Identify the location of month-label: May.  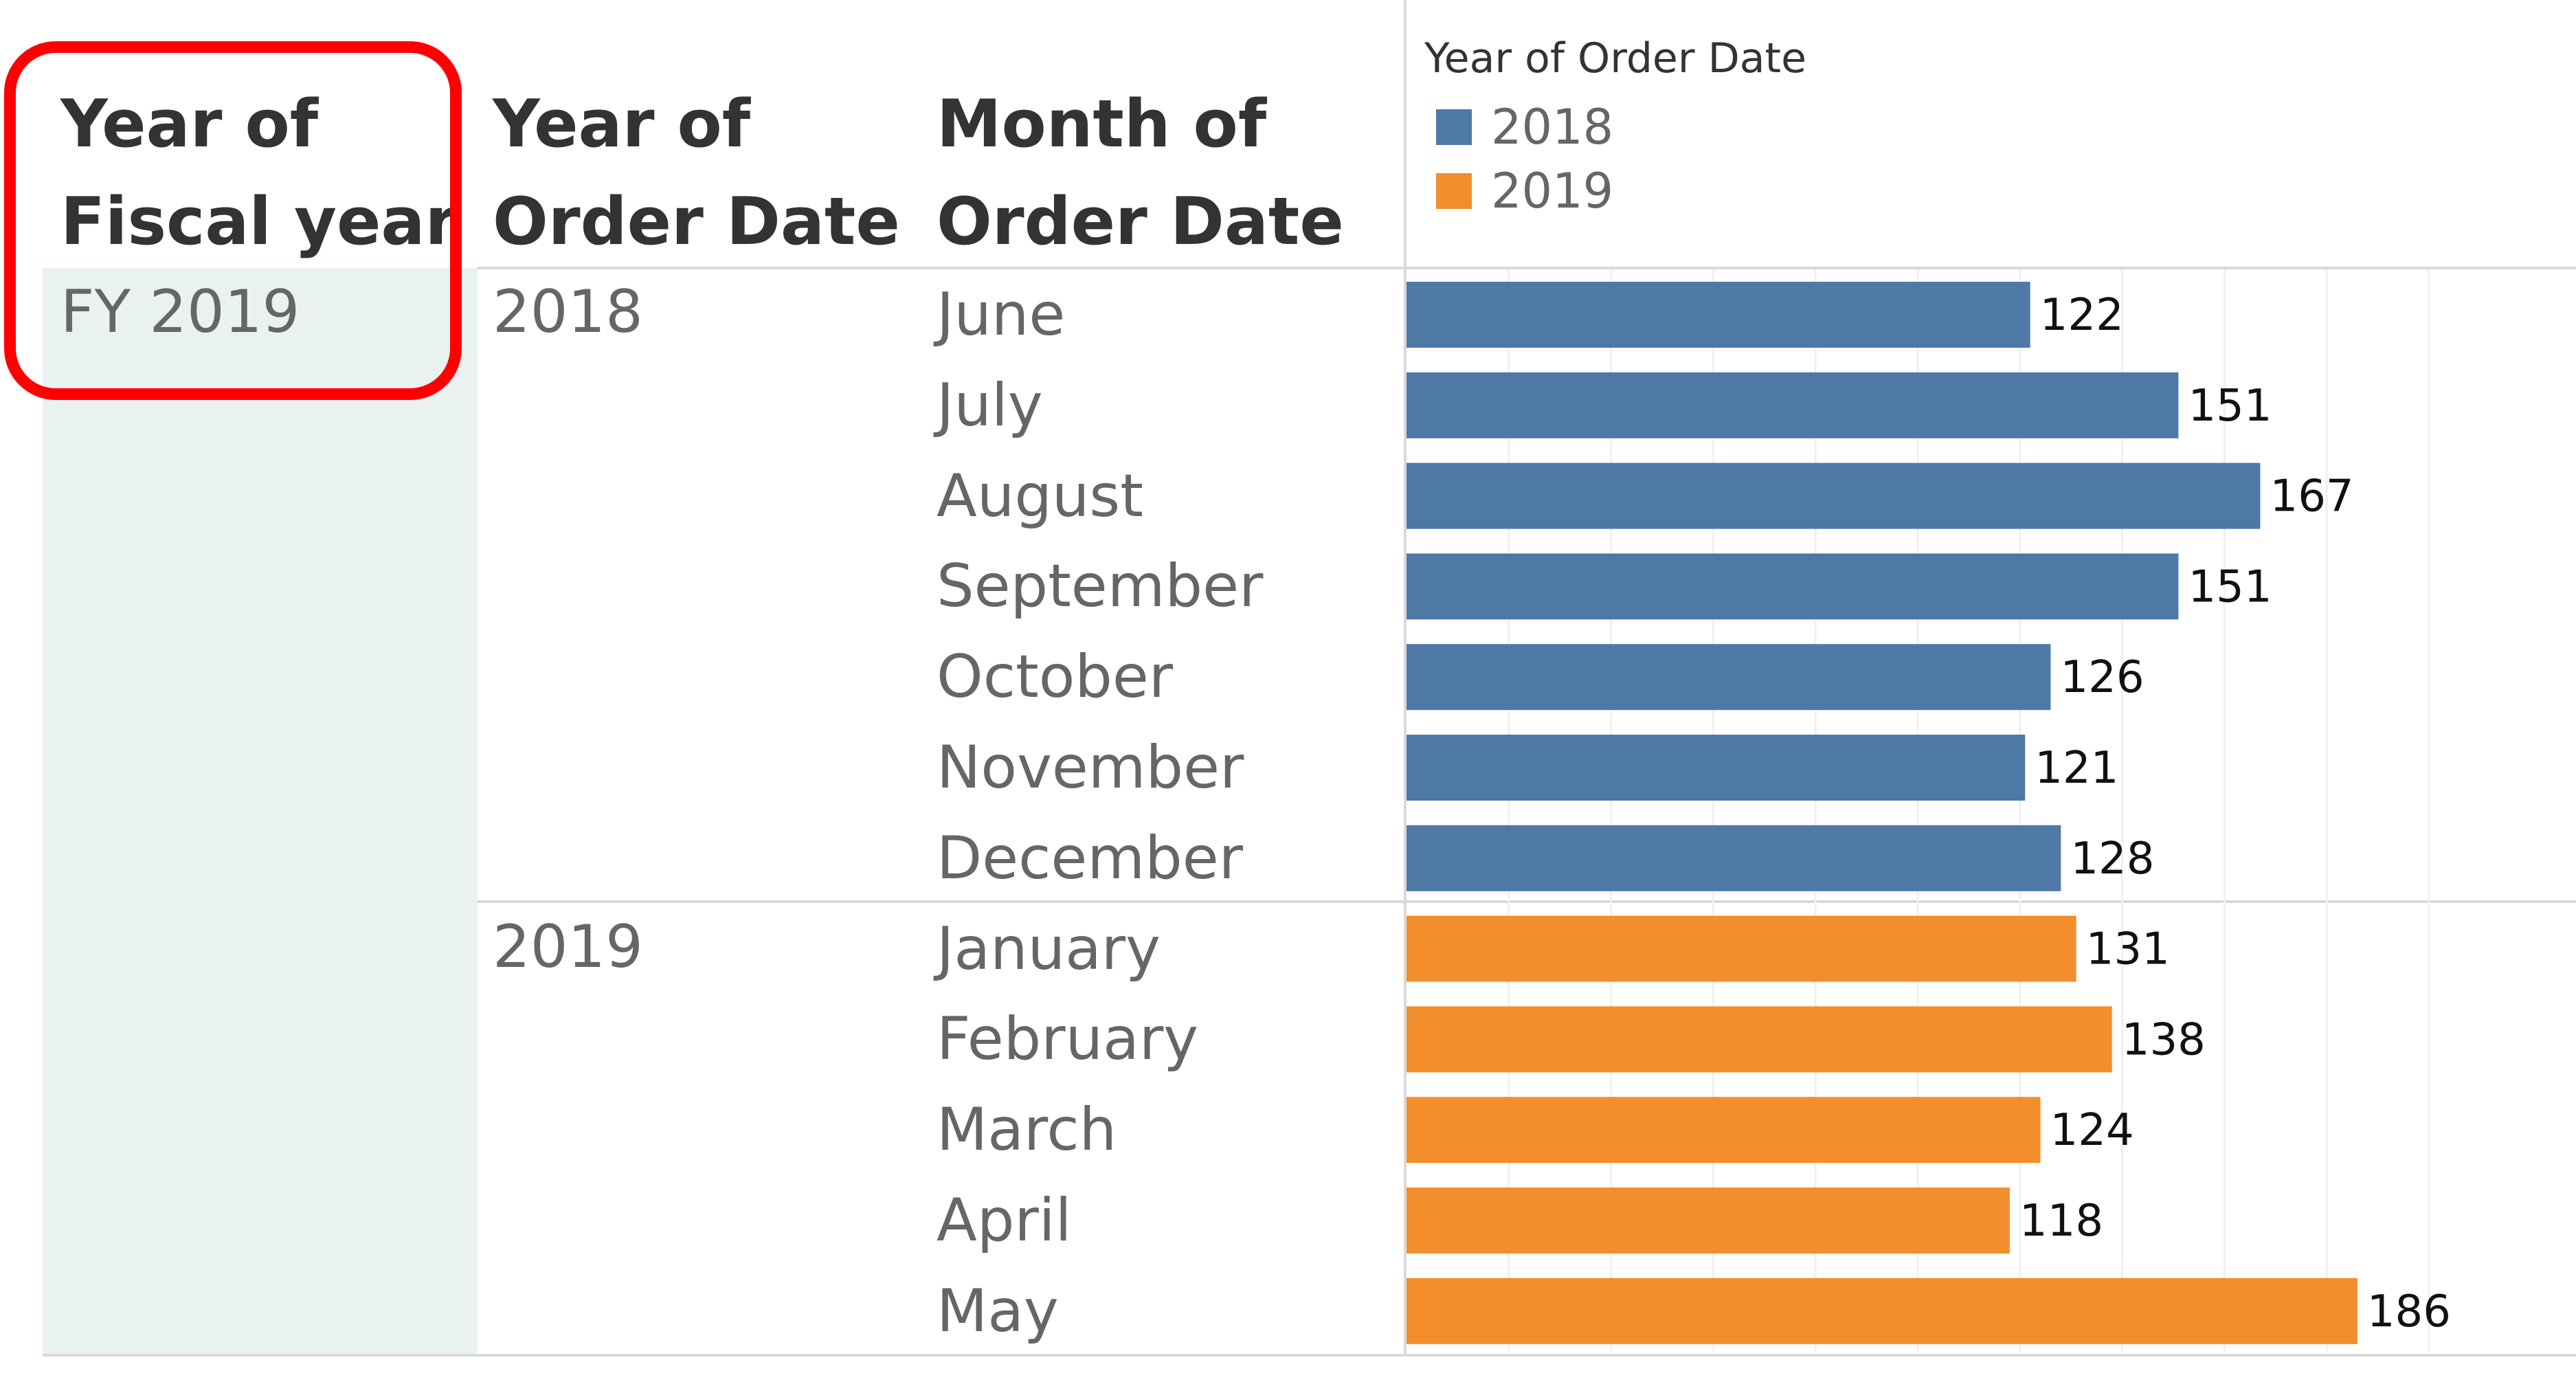
(998, 1311).